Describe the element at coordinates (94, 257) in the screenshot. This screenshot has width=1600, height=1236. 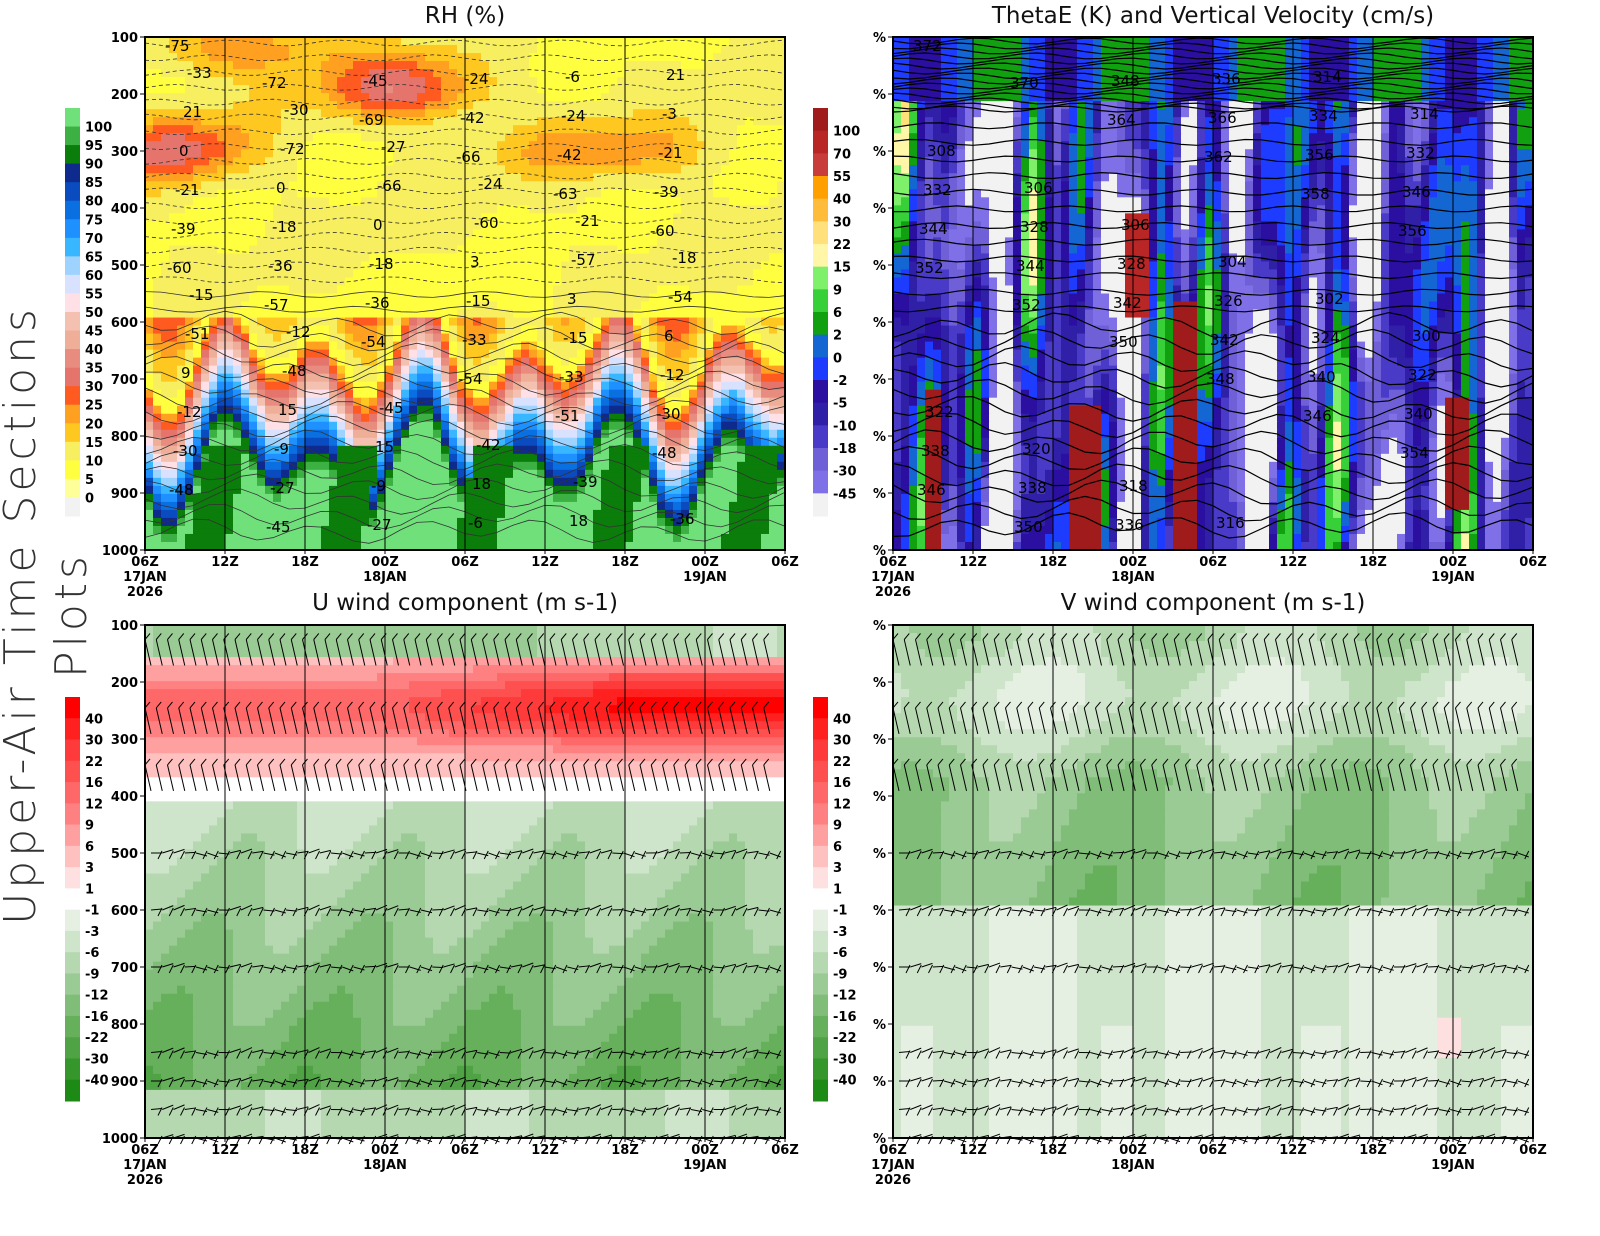
I see `colorbar-label: 65` at that location.